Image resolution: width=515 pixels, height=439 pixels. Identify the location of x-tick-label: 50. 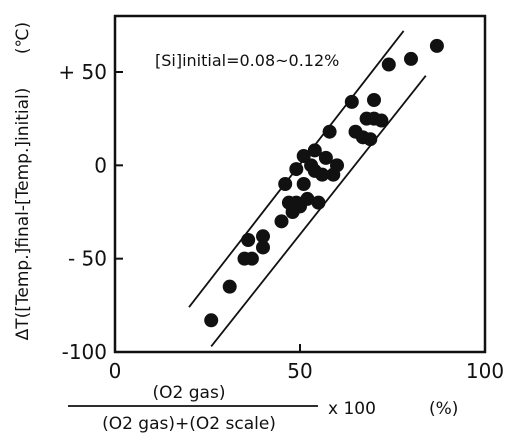
(299, 371).